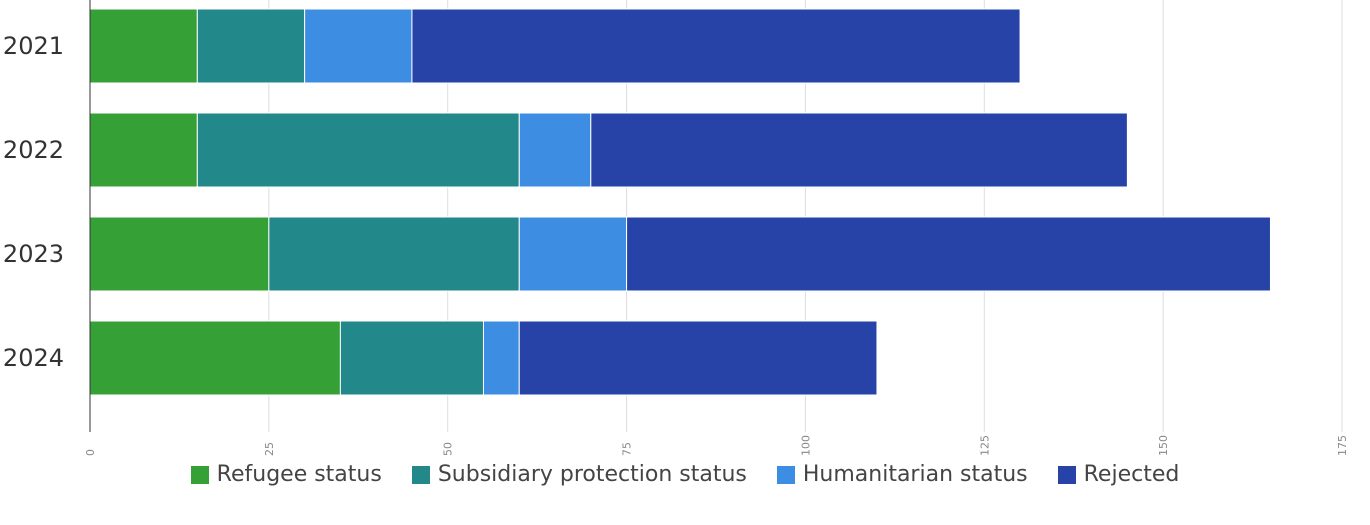 The image size is (1370, 525). What do you see at coordinates (90, 452) in the screenshot?
I see `x-tick-label: 0` at bounding box center [90, 452].